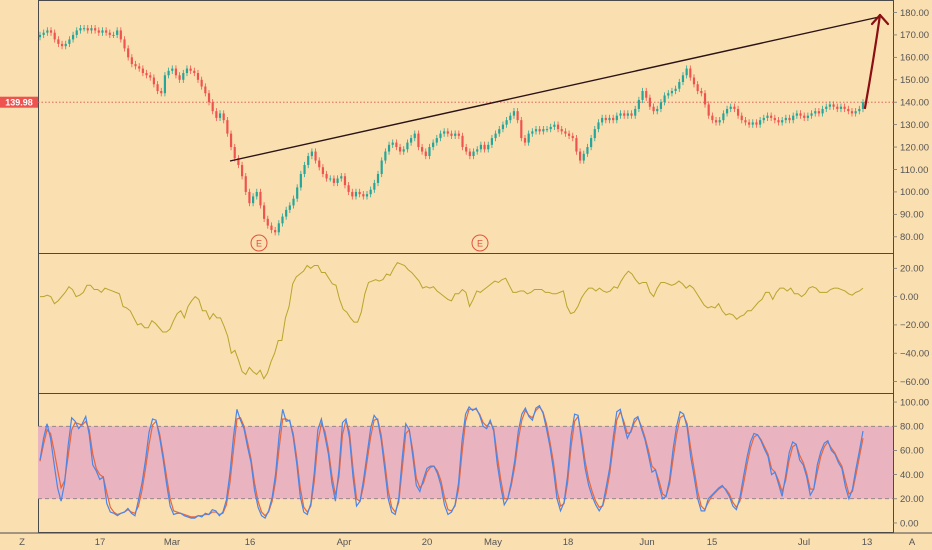 The height and width of the screenshot is (550, 932). Describe the element at coordinates (914, 325) in the screenshot. I see `oscillator-tick-label: −20.00` at that location.